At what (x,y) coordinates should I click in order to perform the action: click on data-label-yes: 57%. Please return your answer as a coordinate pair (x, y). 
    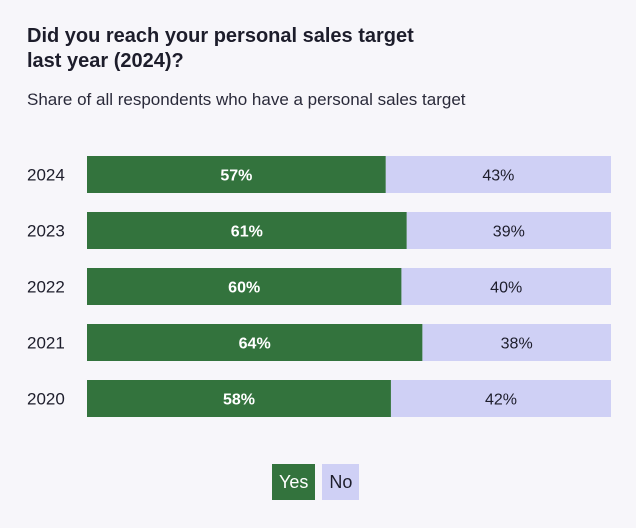
    Looking at the image, I should click on (236, 176).